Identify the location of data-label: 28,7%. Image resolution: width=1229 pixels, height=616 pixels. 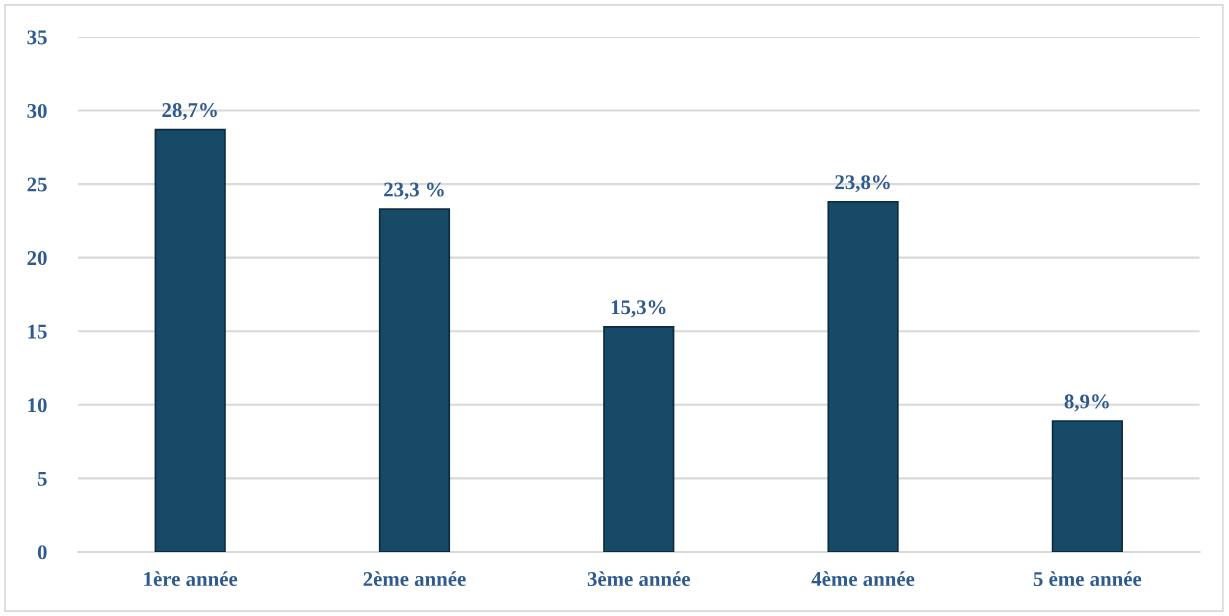
(189, 112).